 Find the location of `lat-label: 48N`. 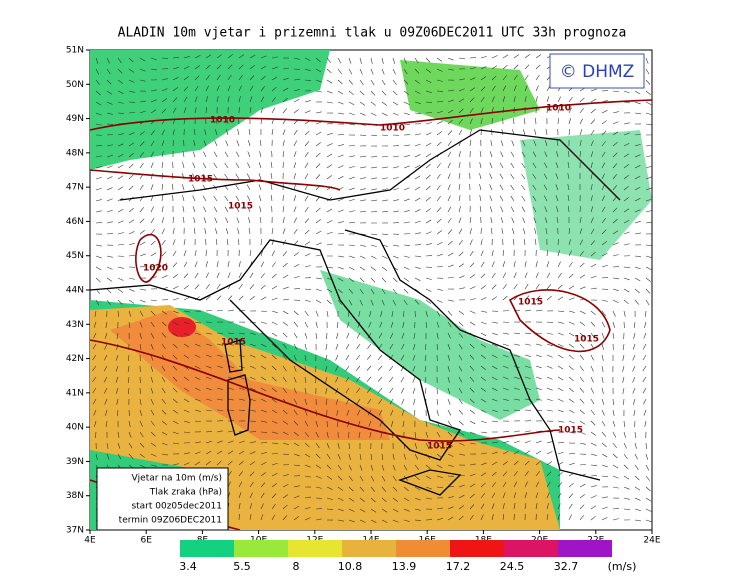

lat-label: 48N is located at coordinates (75, 153).